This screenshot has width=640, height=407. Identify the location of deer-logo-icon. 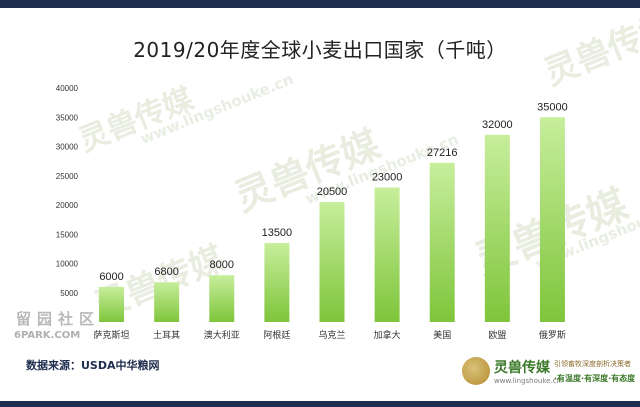
(476, 371).